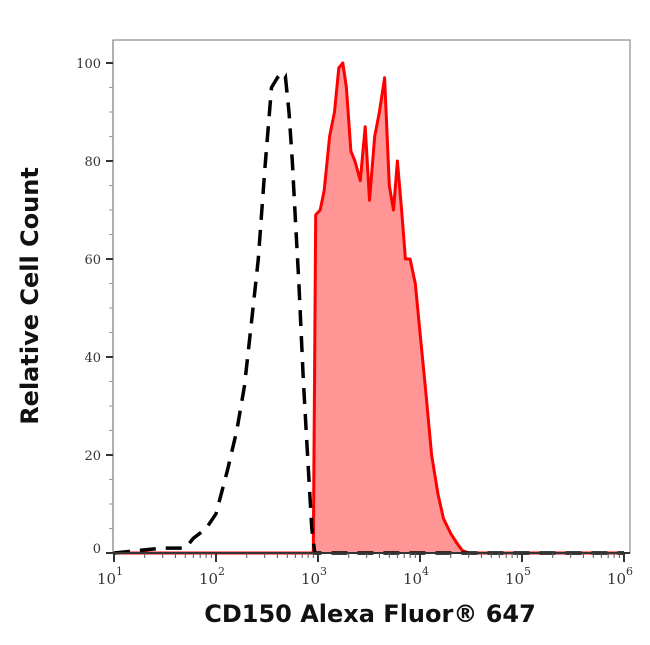  Describe the element at coordinates (88, 64) in the screenshot. I see `y-tick-label: 100` at that location.